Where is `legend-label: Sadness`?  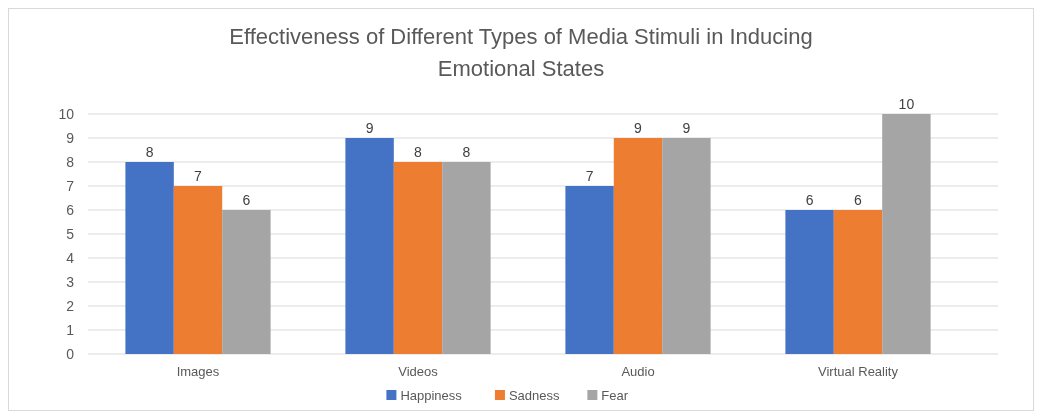
legend-label: Sadness is located at coordinates (534, 395).